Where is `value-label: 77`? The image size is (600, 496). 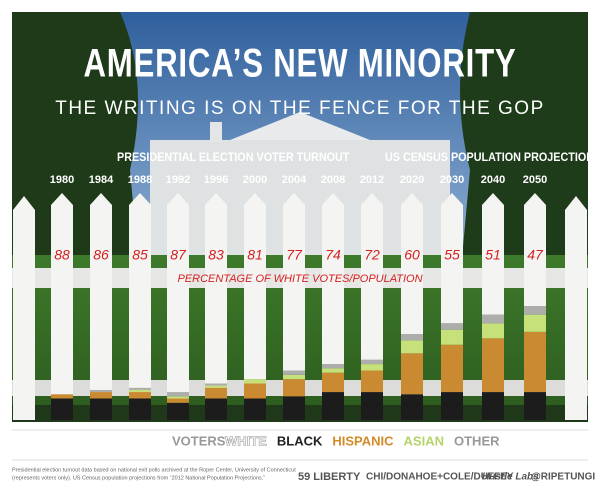
value-label: 77 is located at coordinates (294, 255).